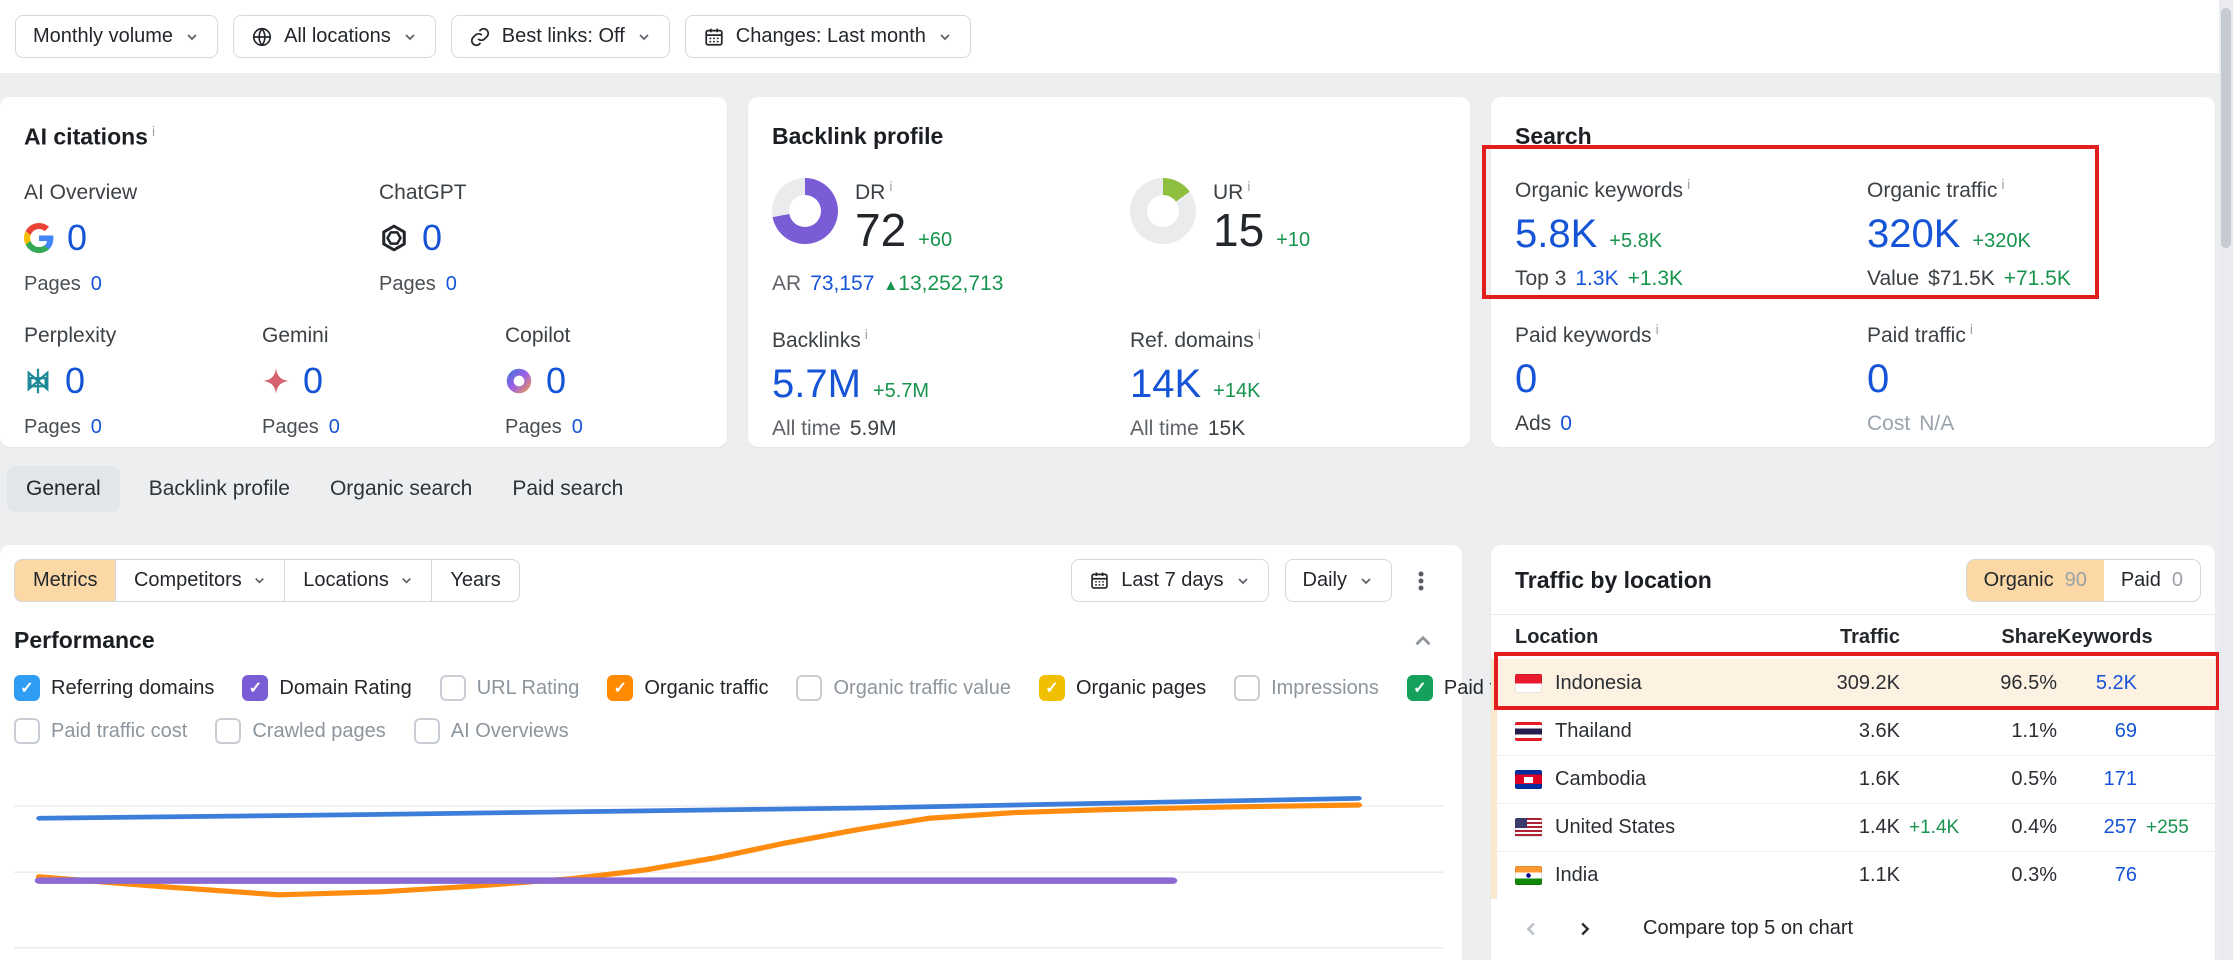 The width and height of the screenshot is (2233, 960). What do you see at coordinates (714, 37) in the screenshot?
I see `calendar-icon` at bounding box center [714, 37].